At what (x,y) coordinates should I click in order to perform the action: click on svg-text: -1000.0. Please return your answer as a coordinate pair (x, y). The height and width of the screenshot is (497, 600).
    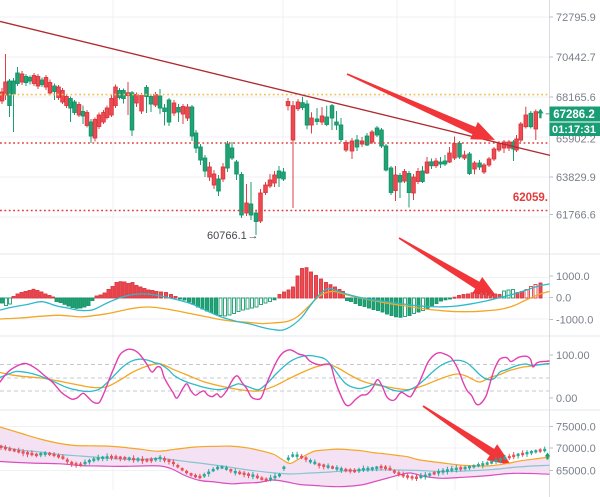
    Looking at the image, I should click on (574, 321).